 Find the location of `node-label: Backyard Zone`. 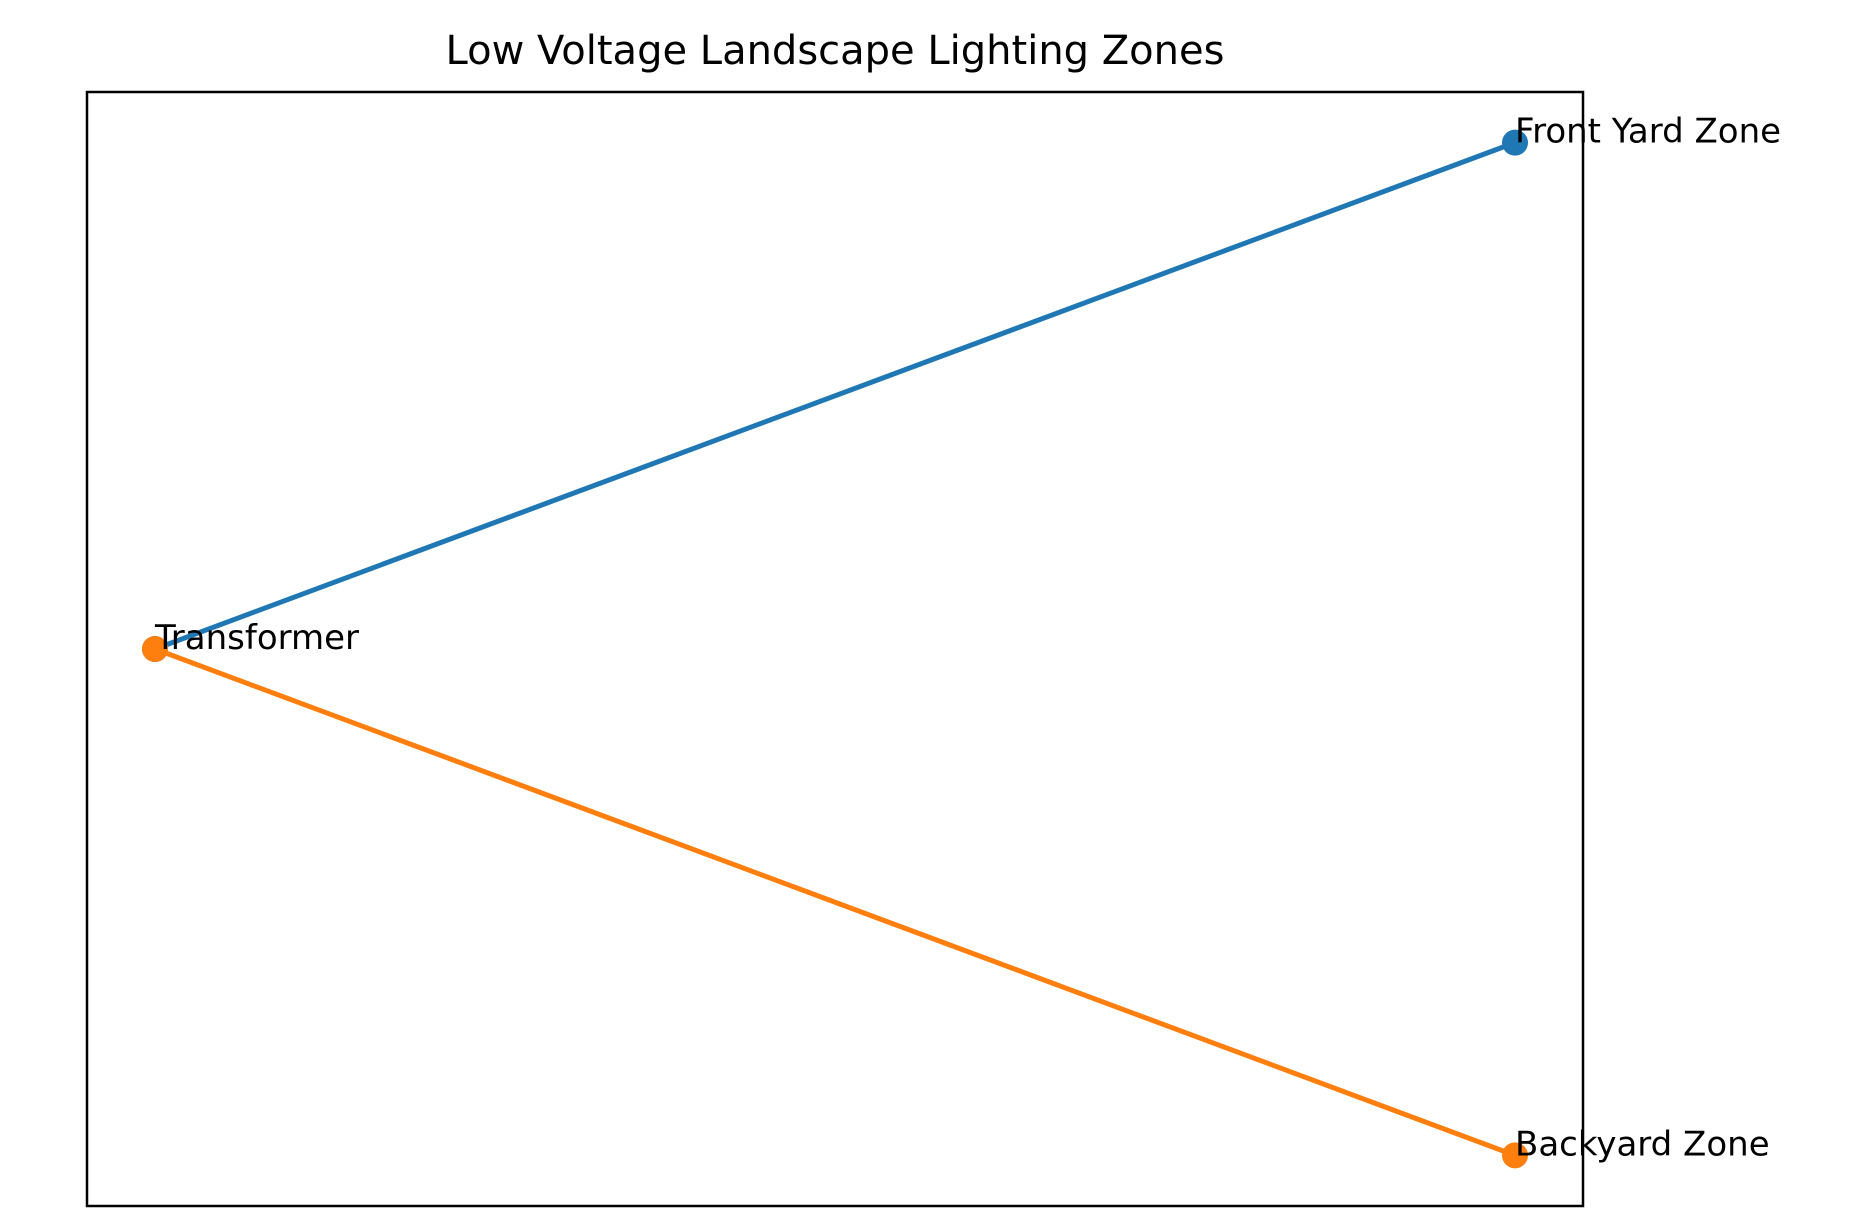

node-label: Backyard Zone is located at coordinates (1642, 1144).